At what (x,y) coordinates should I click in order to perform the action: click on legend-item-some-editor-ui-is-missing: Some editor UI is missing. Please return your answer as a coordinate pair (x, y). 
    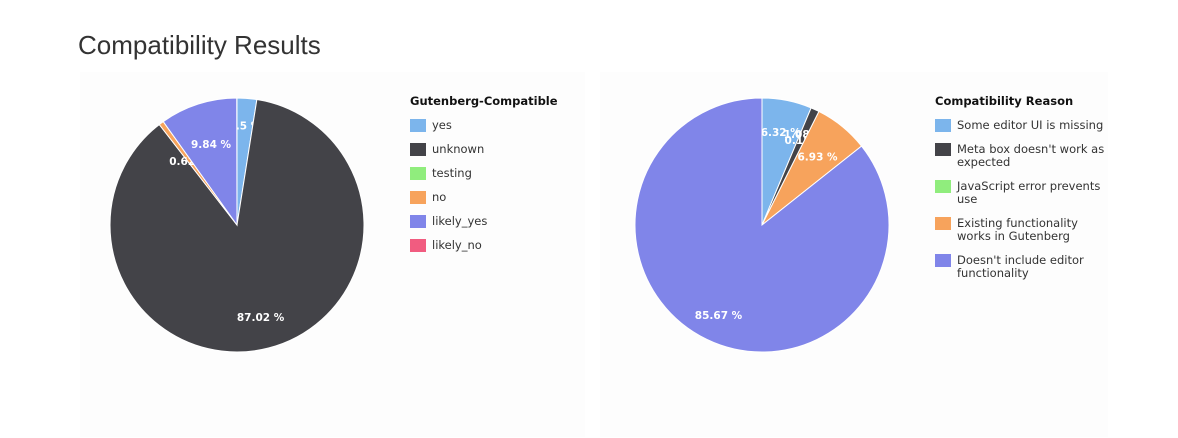
    Looking at the image, I should click on (1020, 125).